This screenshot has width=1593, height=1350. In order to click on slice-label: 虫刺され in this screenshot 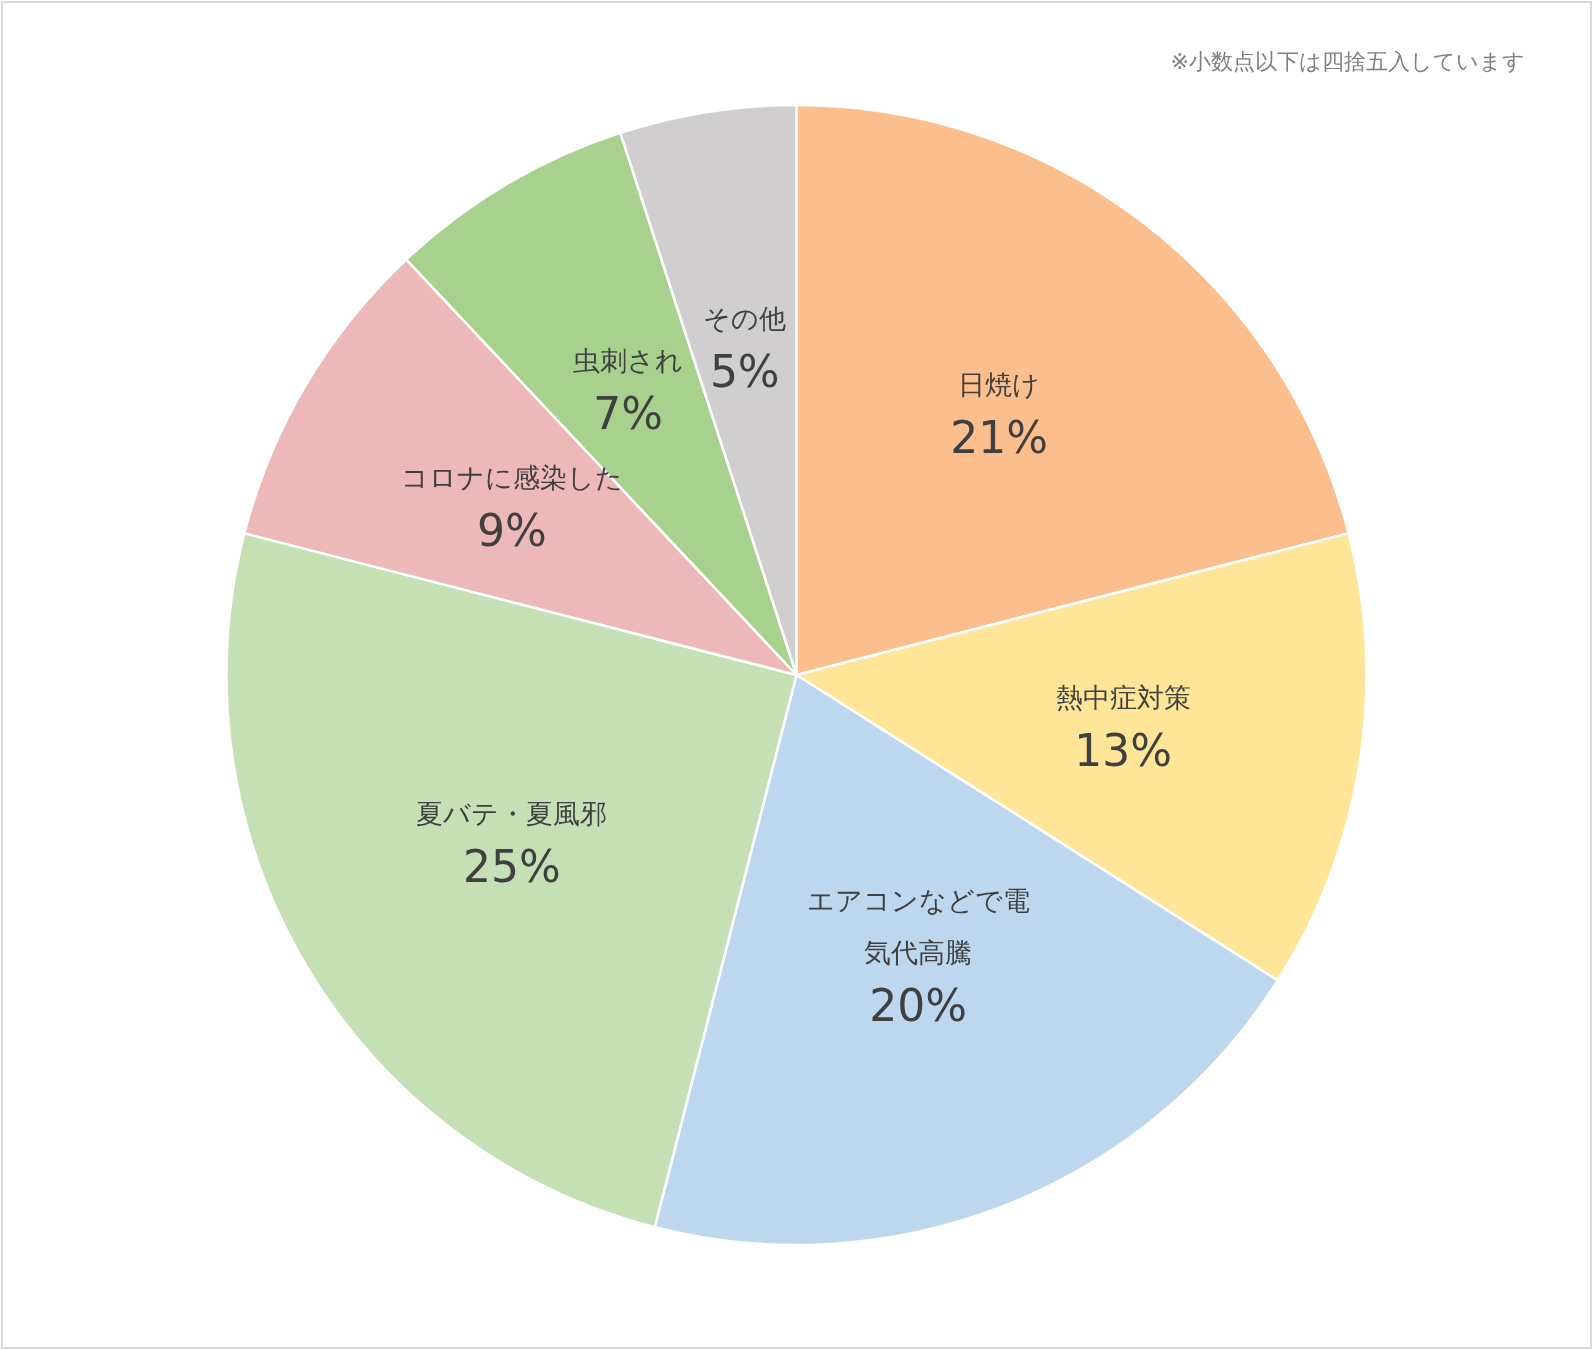, I will do `click(628, 361)`.